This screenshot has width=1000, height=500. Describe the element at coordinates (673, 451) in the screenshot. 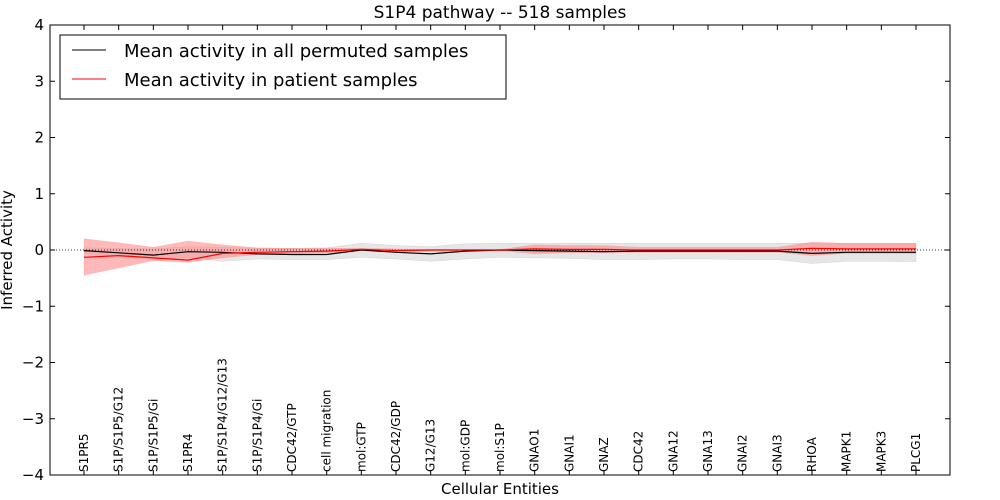

I see `category-label: GNA12` at that location.